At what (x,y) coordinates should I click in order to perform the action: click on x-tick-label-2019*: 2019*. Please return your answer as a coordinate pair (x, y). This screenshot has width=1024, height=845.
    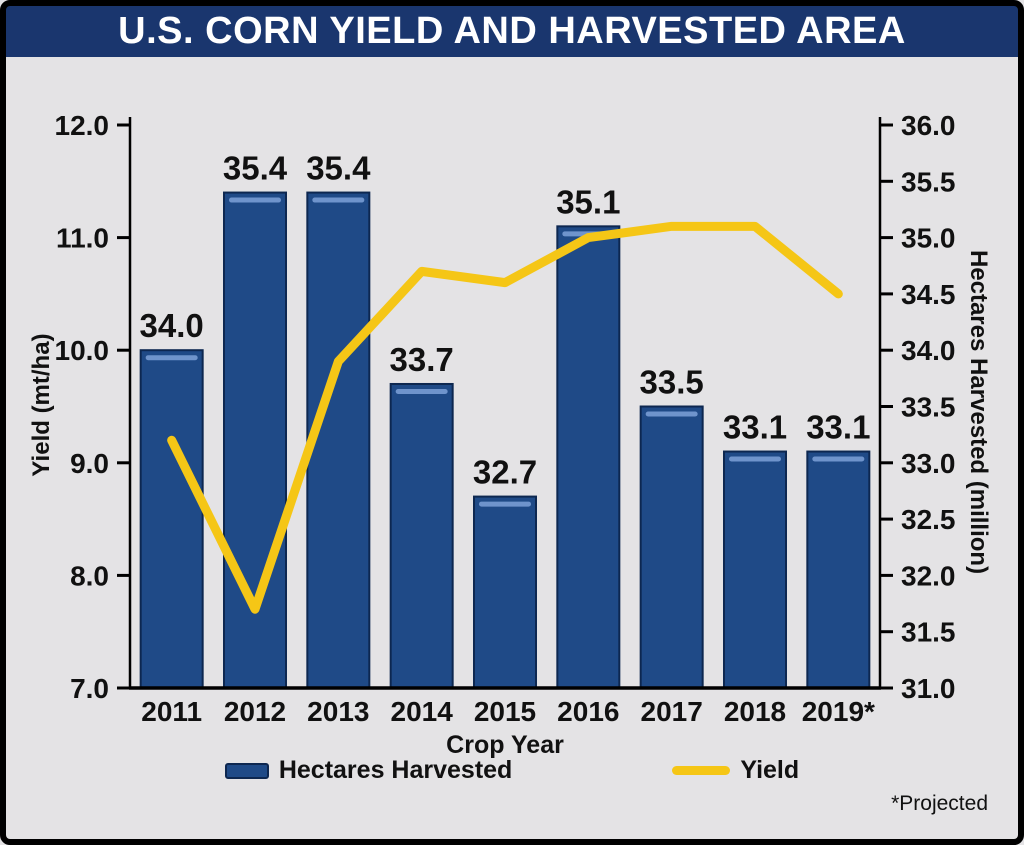
    Looking at the image, I should click on (838, 711).